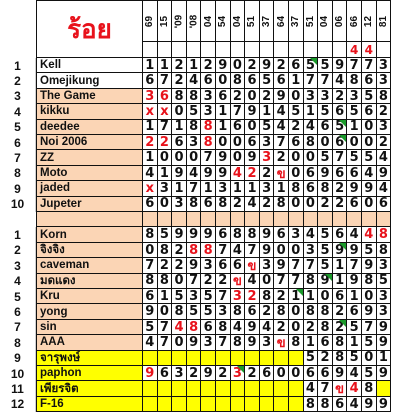  Describe the element at coordinates (89, 173) in the screenshot. I see `player-name: Moto` at that location.